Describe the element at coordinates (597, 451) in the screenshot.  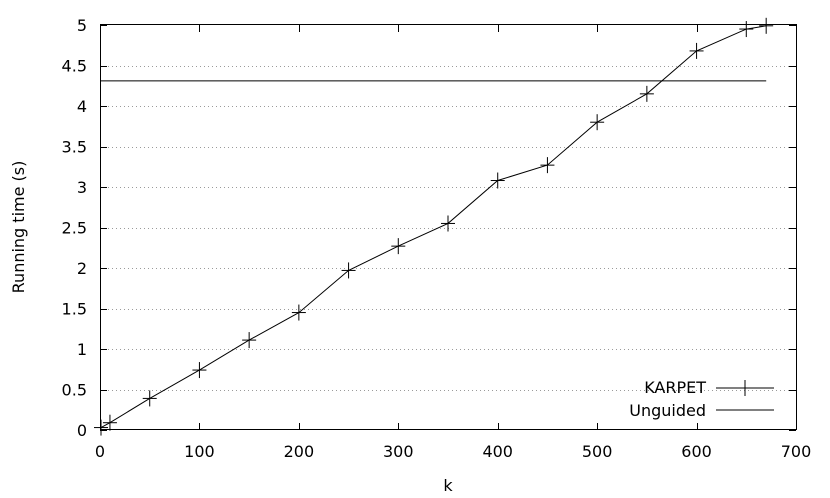
I see `x-tick-label: 500` at that location.